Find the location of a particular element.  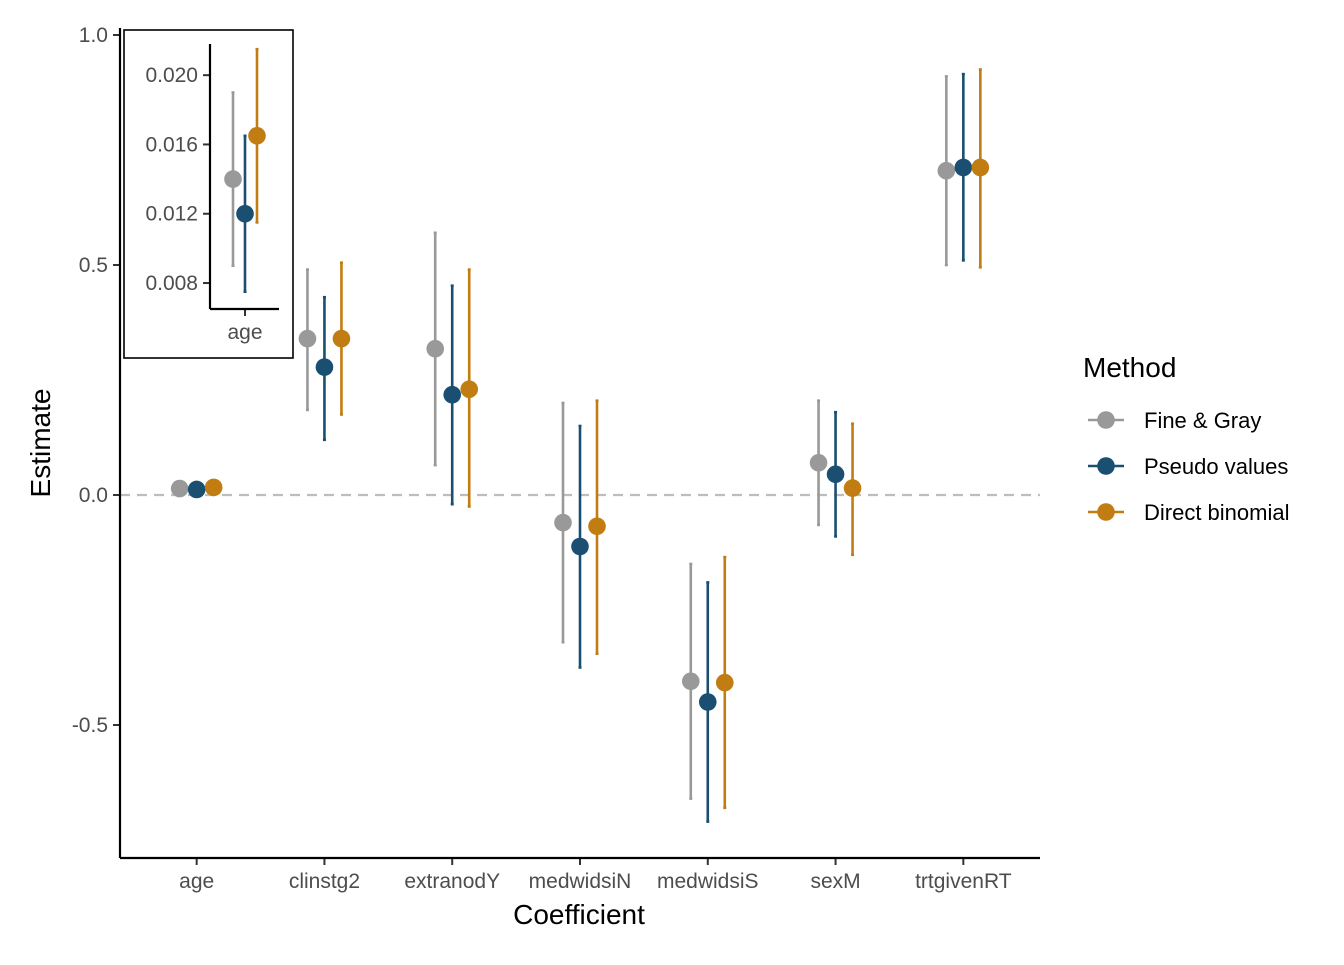

x-tick-label: clinstg2 is located at coordinates (324, 881).